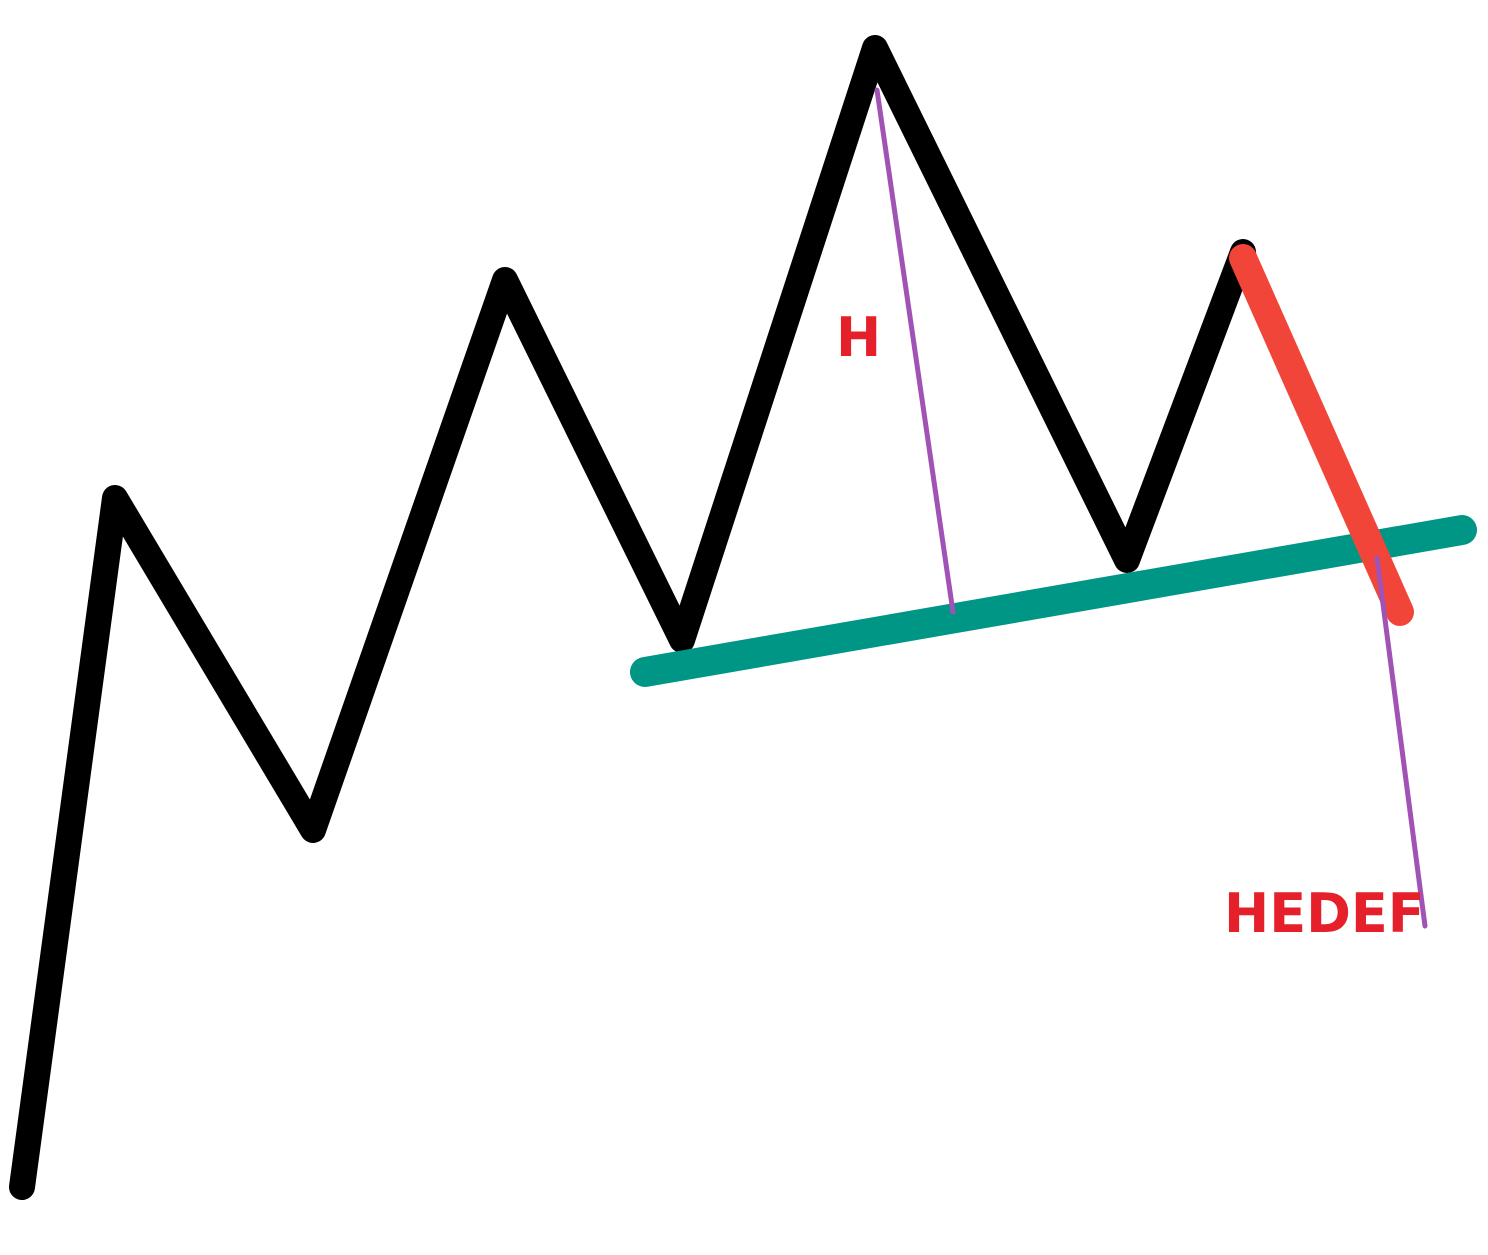  I want to click on target-measure-line, so click(1401, 742).